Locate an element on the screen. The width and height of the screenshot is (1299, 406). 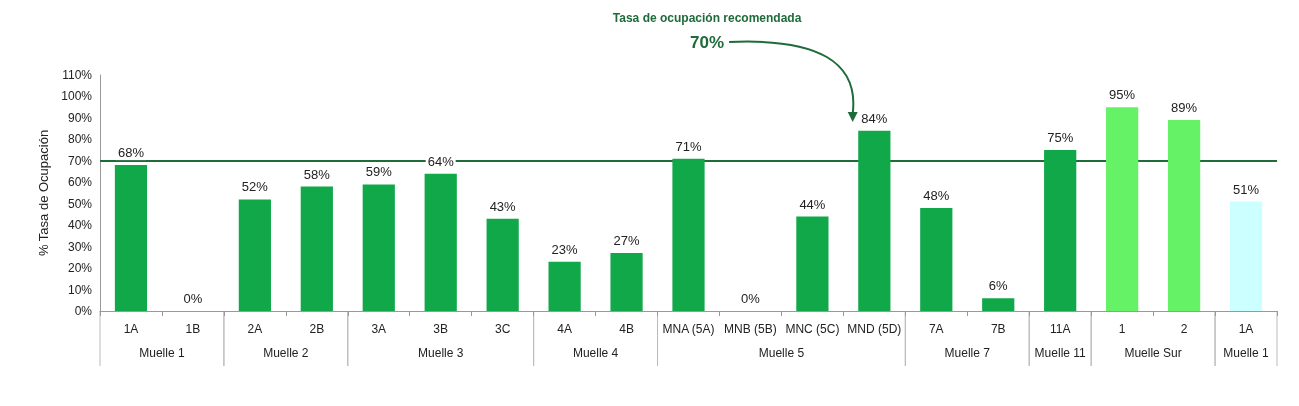
y-tick-label: 60% is located at coordinates (80, 182).